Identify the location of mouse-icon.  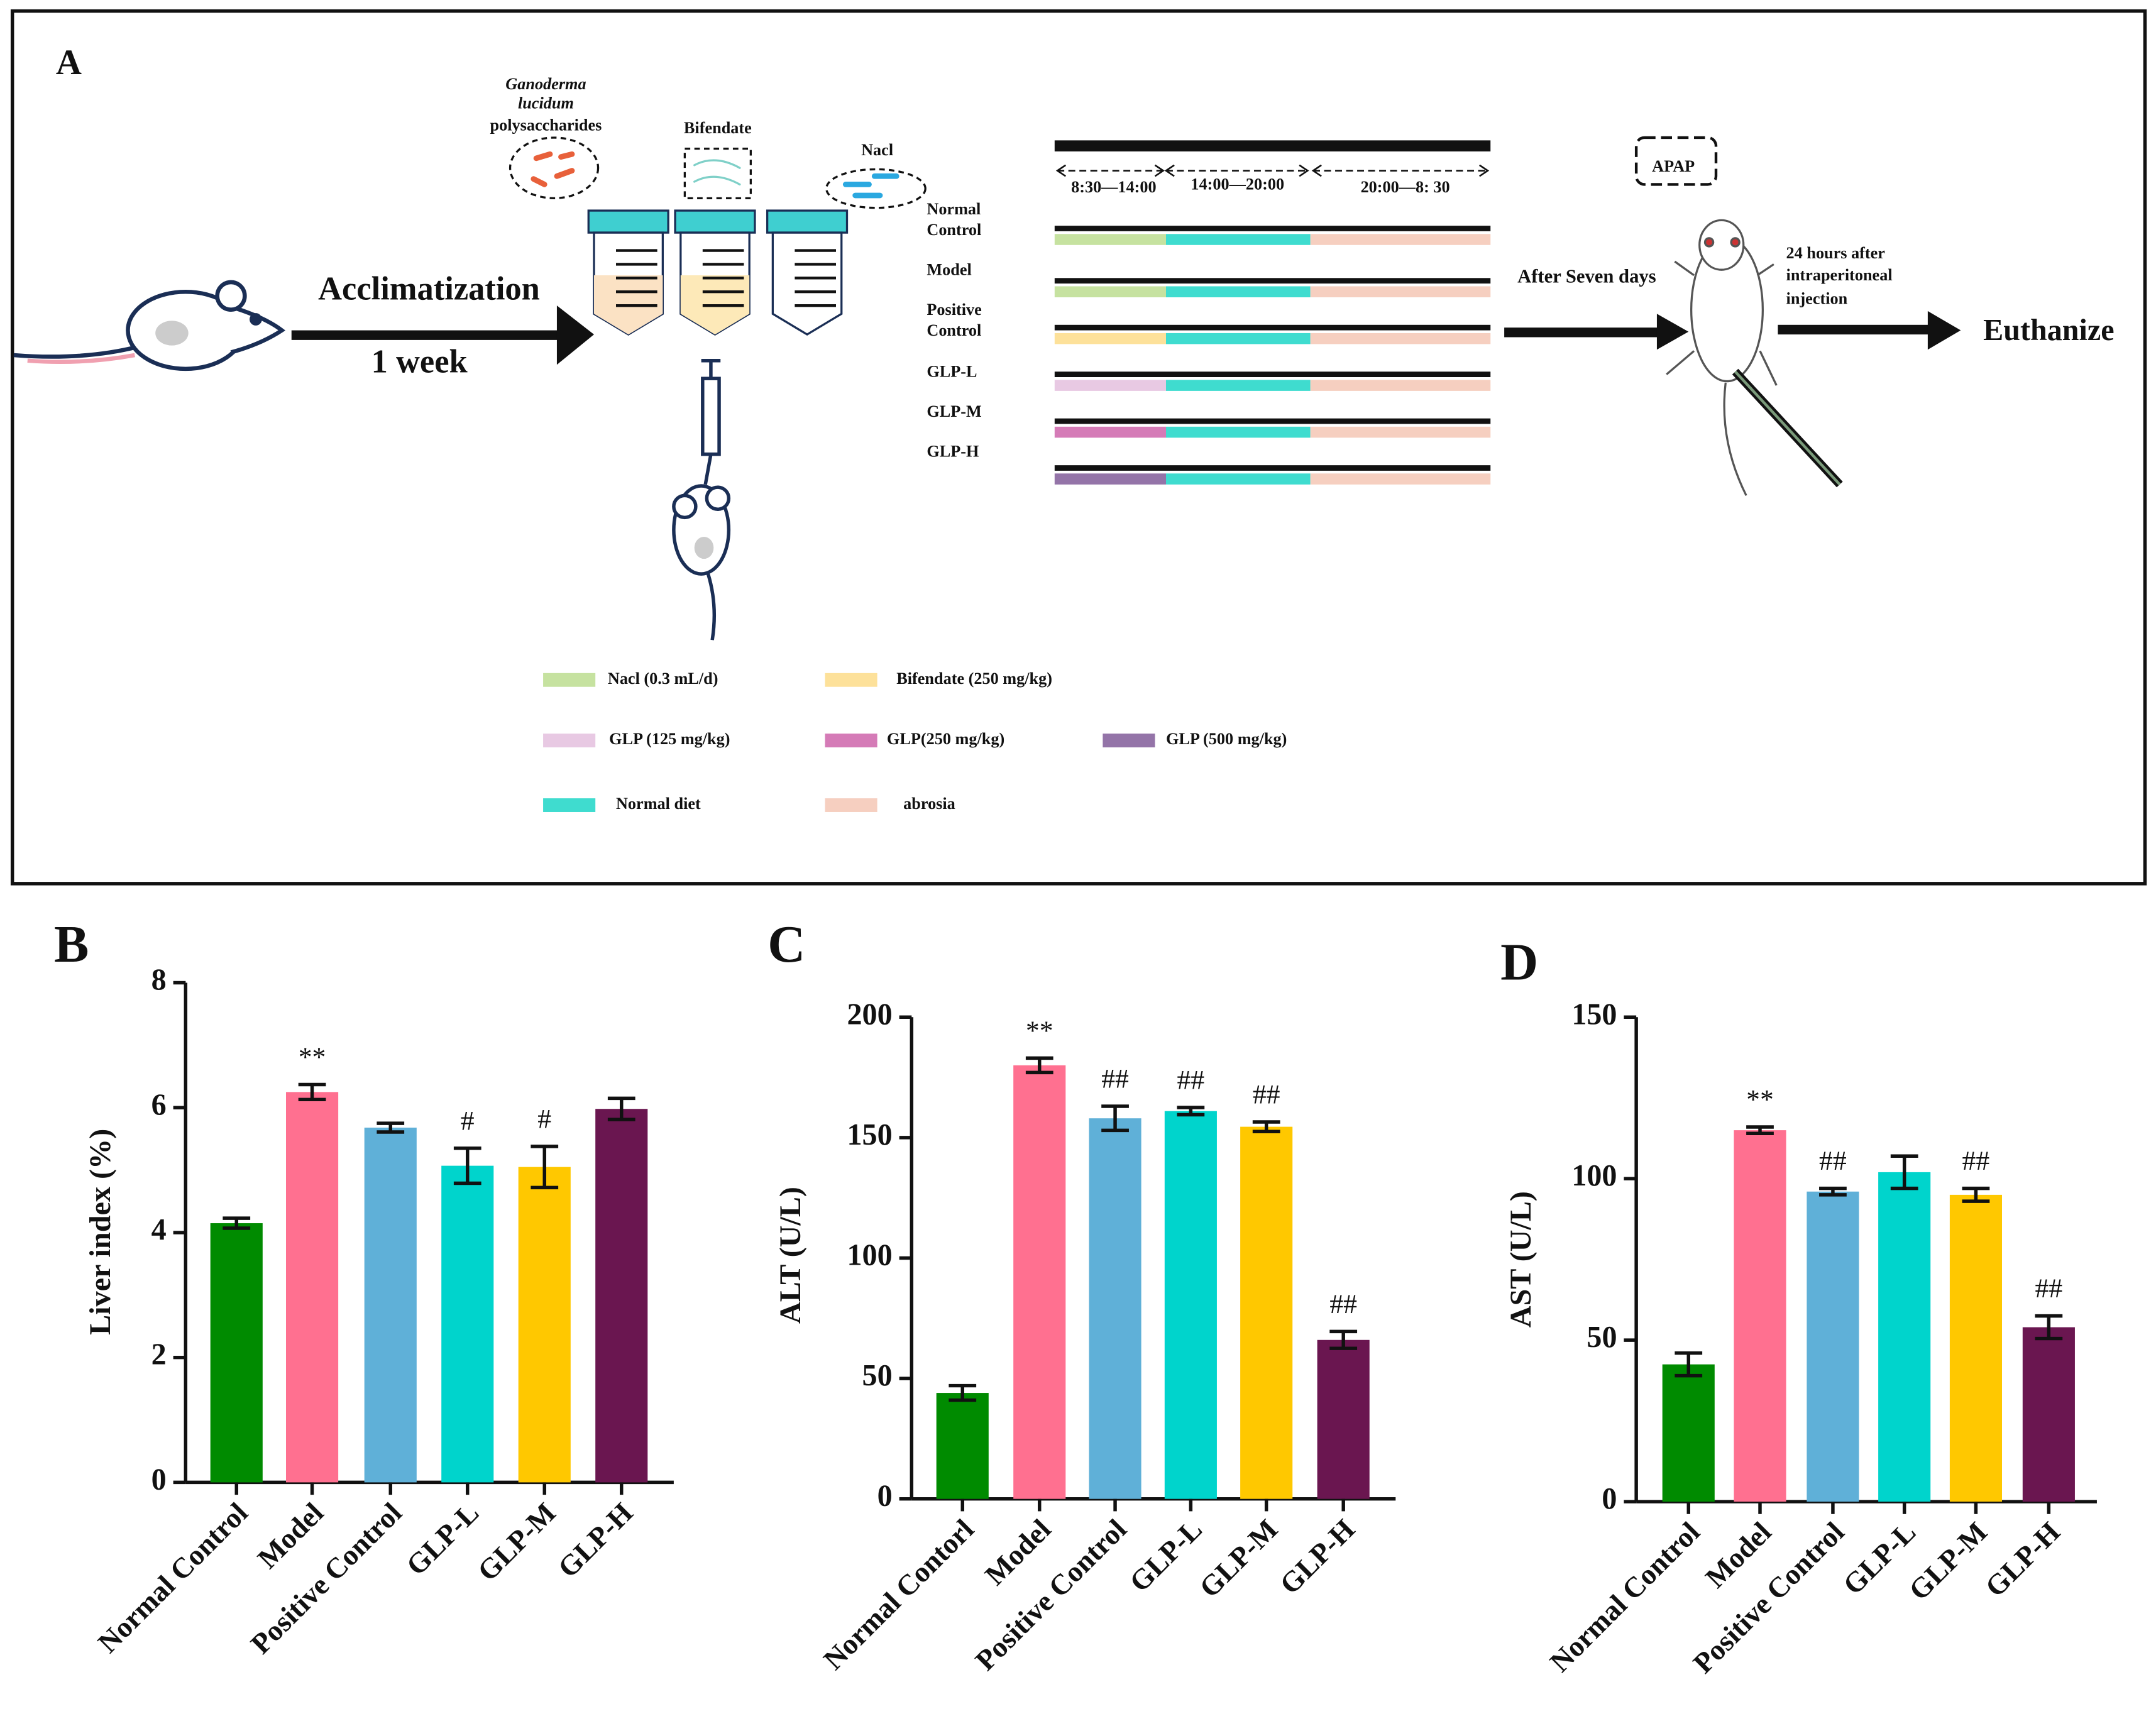
(149, 325).